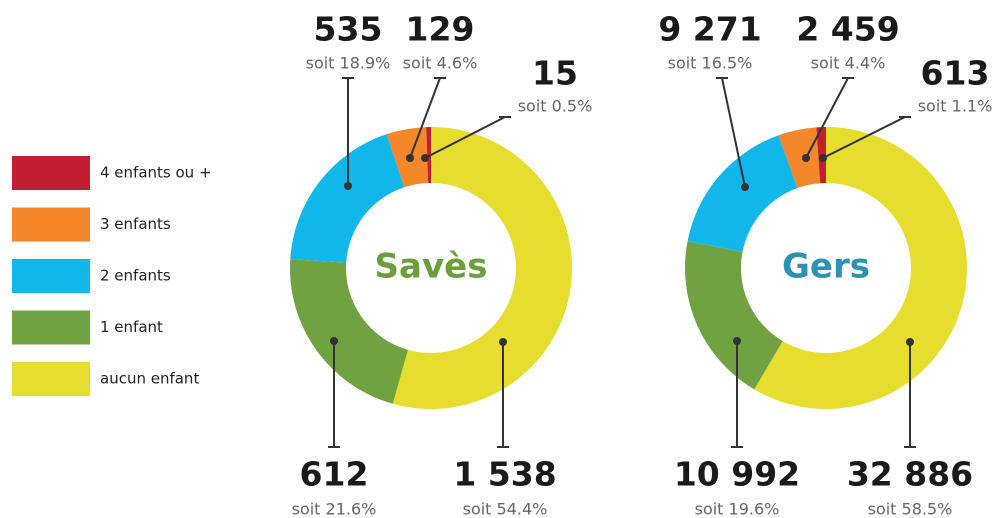  Describe the element at coordinates (504, 474) in the screenshot. I see `value-label: 1 538` at that location.